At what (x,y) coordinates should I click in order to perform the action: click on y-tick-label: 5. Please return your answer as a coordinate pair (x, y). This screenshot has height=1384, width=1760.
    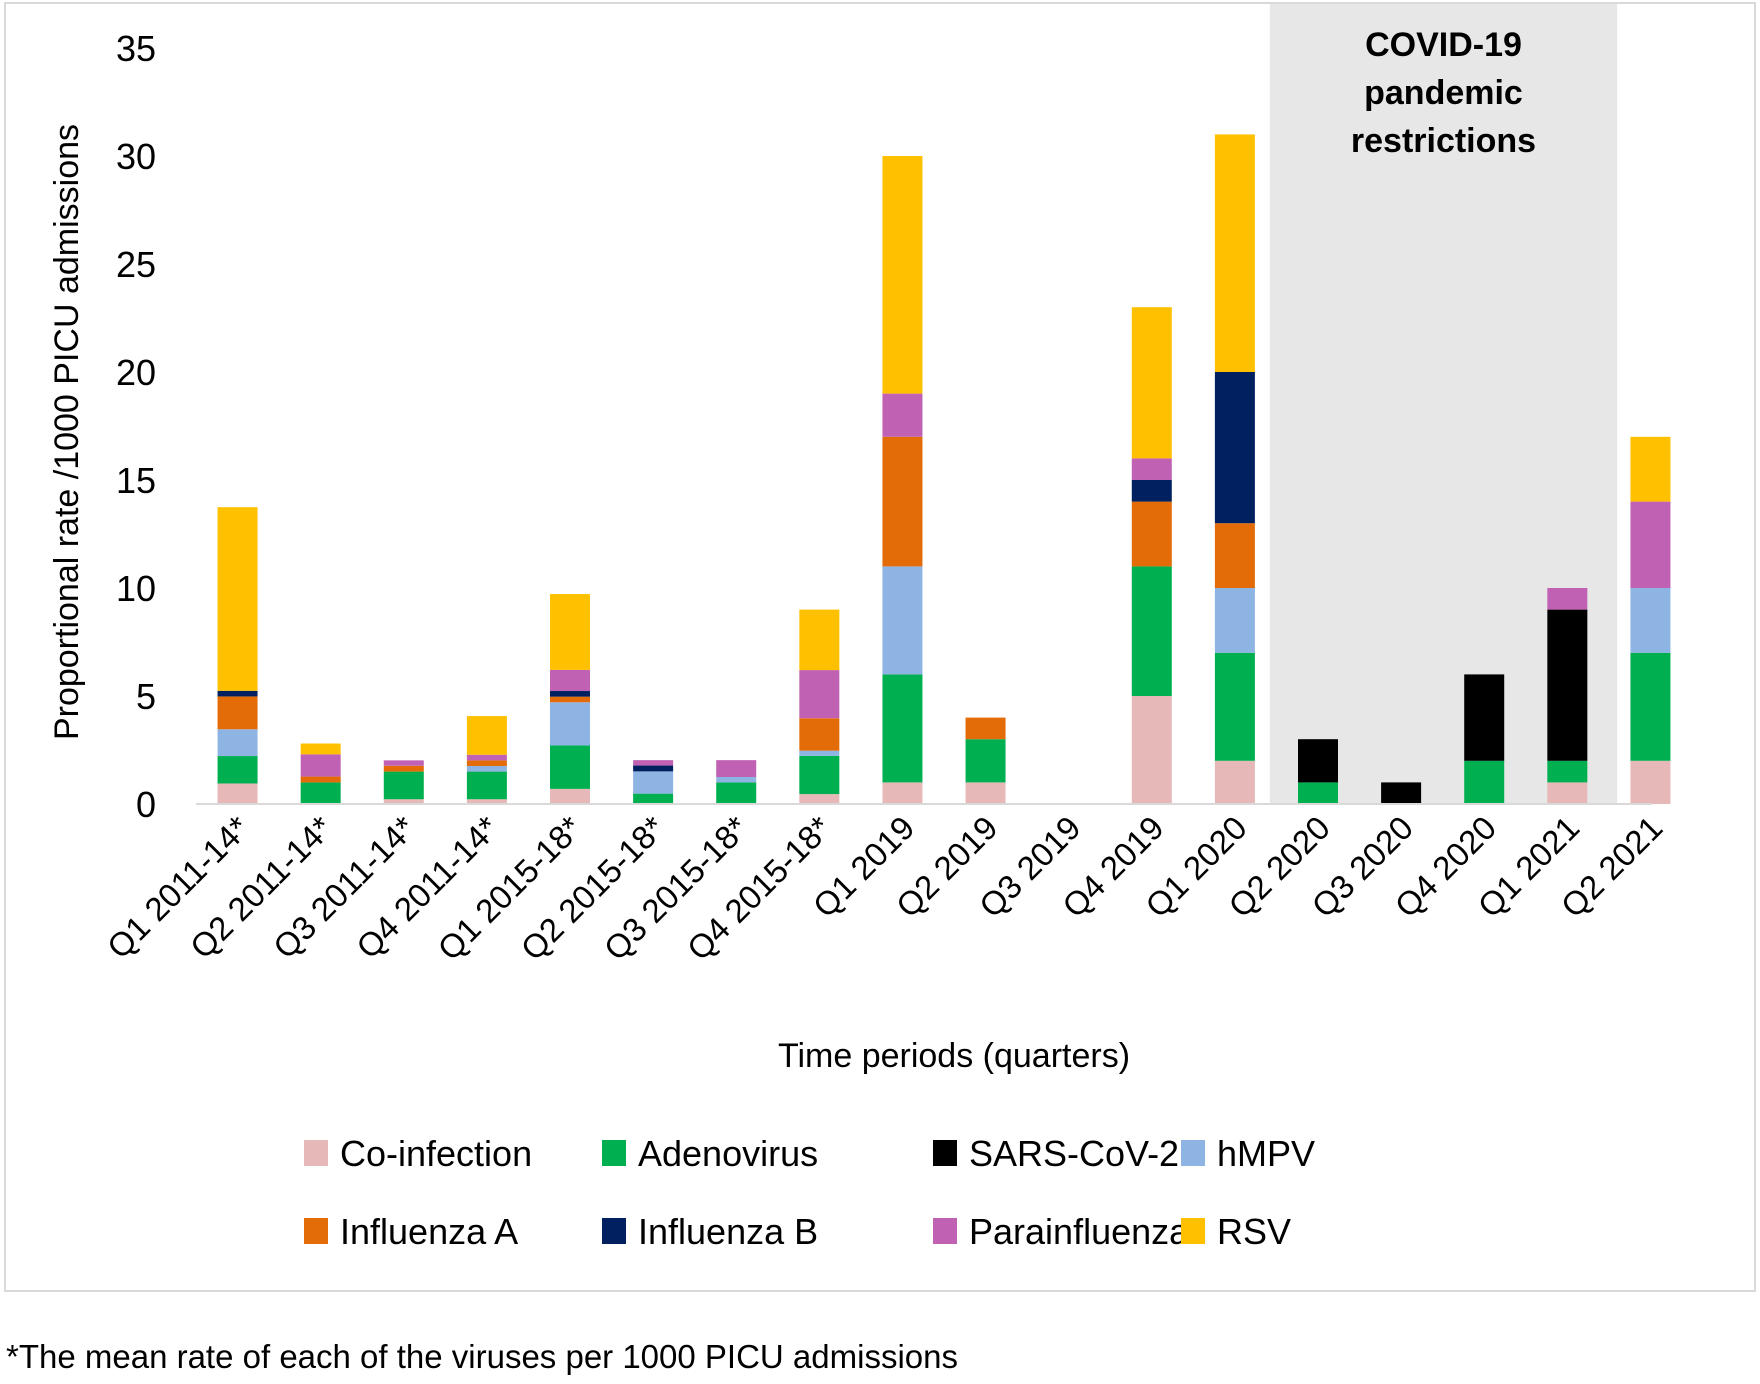
    Looking at the image, I should click on (146, 696).